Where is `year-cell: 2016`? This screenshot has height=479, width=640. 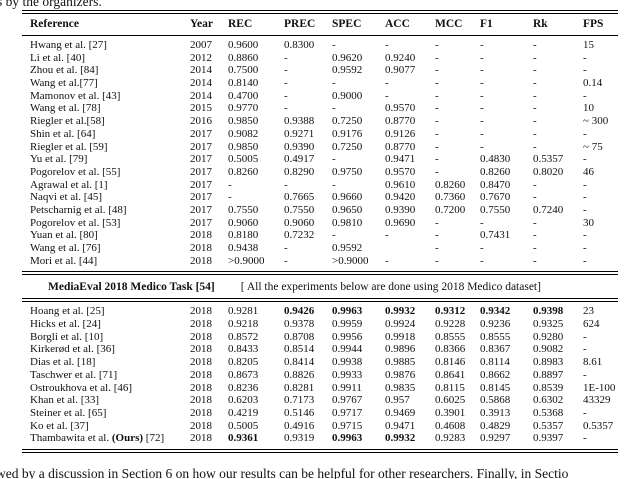 year-cell: 2016 is located at coordinates (201, 121).